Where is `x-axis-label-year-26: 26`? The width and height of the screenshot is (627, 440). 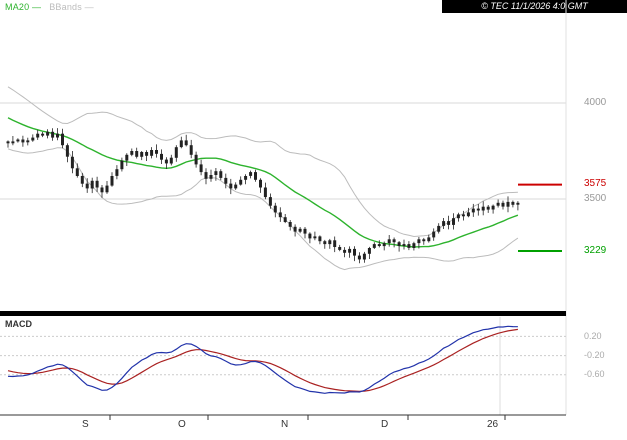
x-axis-label-year-26: 26 is located at coordinates (493, 424).